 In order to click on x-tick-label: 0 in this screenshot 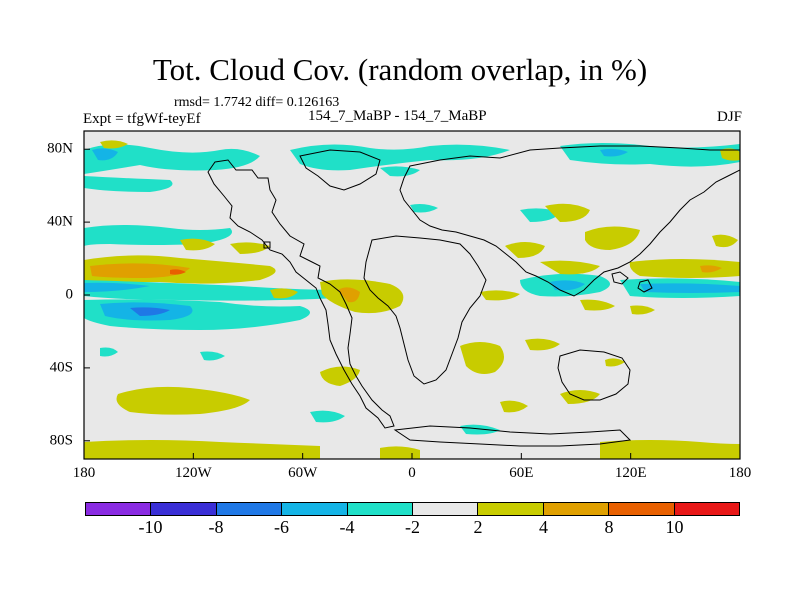, I will do `click(412, 473)`.